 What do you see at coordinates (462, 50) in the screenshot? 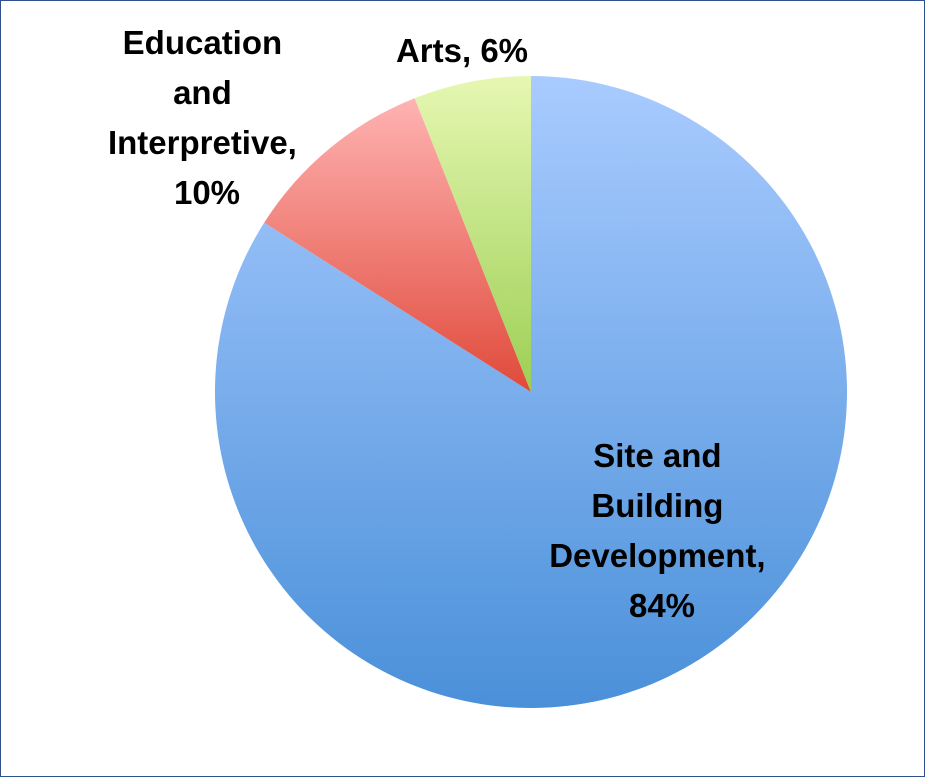
I see `slice-label-arts: Arts, 6%` at bounding box center [462, 50].